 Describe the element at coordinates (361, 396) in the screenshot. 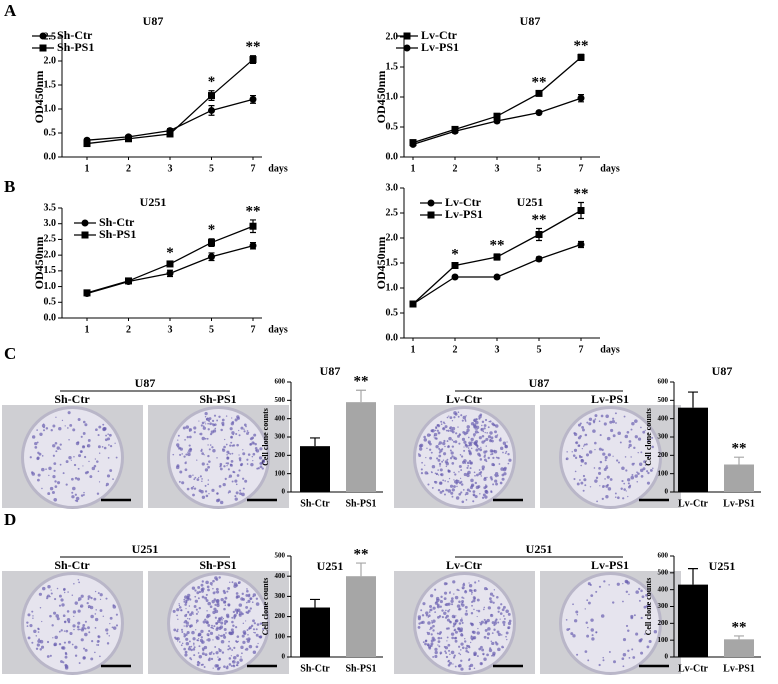

I see `error-bar` at that location.